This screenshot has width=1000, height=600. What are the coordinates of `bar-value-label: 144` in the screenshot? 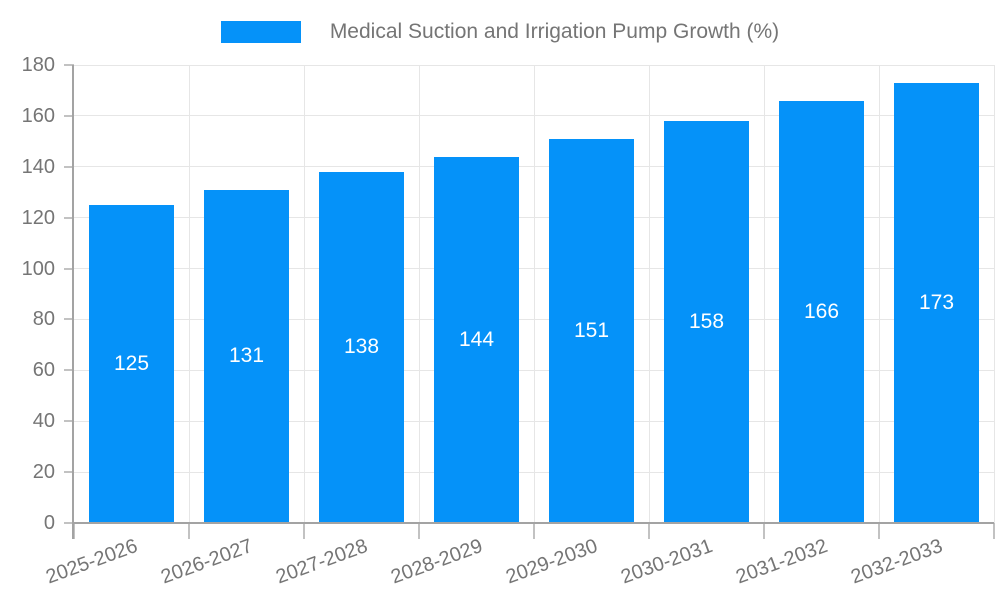 It's located at (476, 339).